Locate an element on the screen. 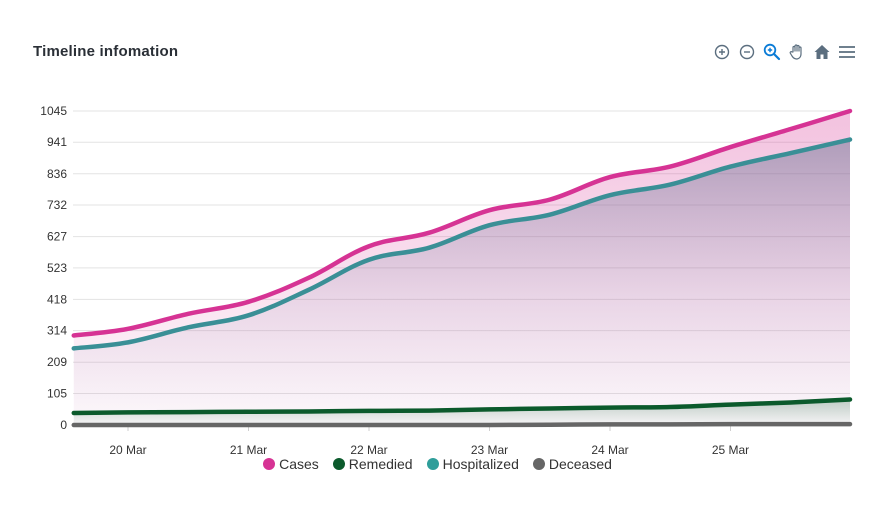  x-tick-label: 20 Mar is located at coordinates (127, 450).